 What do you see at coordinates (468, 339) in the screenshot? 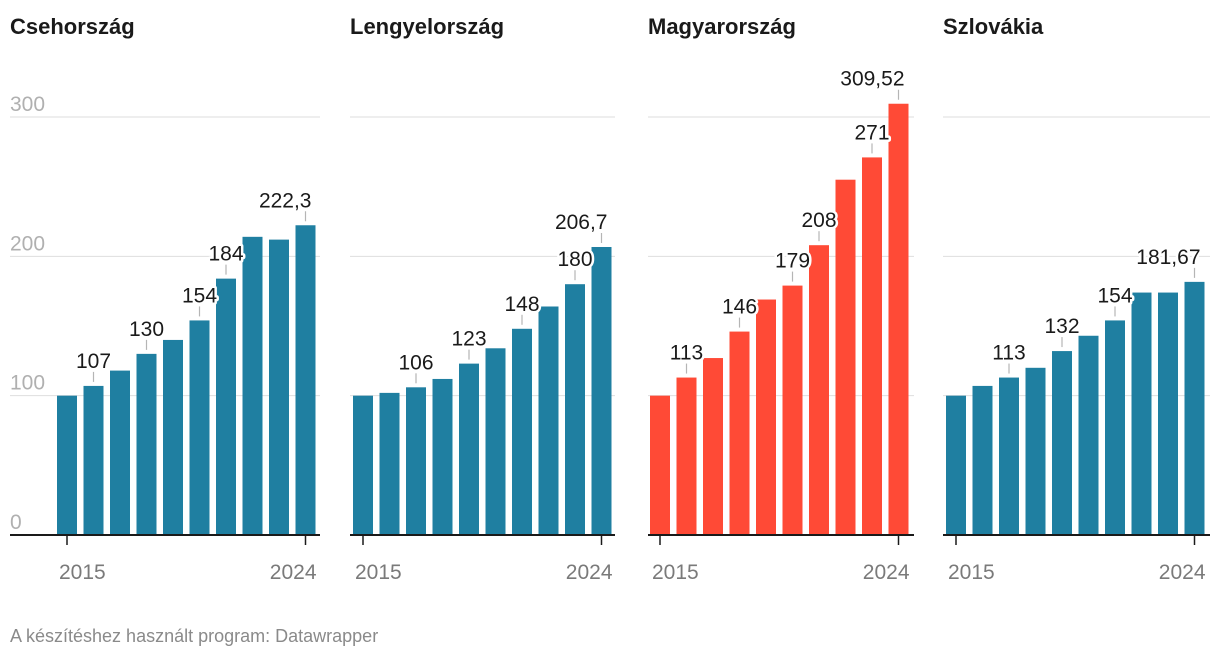
I see `panel-2-data-label: 123` at bounding box center [468, 339].